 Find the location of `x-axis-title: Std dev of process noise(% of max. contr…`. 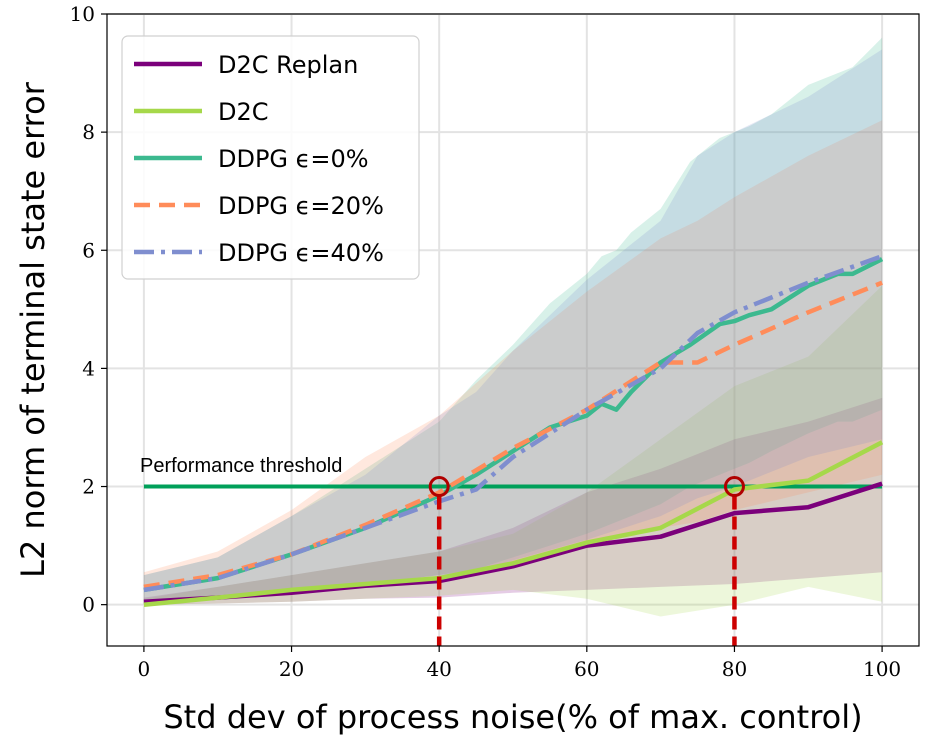

x-axis-title: Std dev of process noise(% of max. contr… is located at coordinates (512, 717).